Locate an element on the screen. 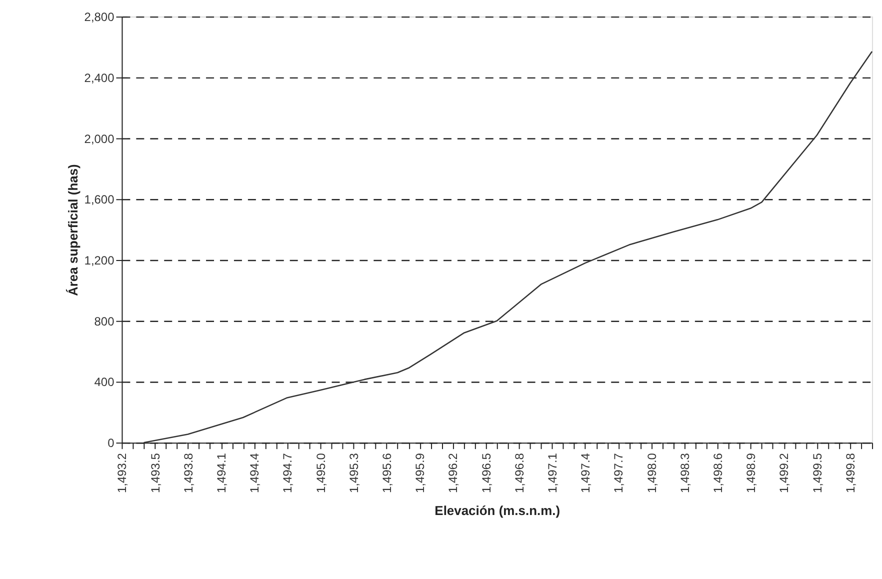 The height and width of the screenshot is (579, 882). x-tick-label: 1,495.9 is located at coordinates (420, 473).